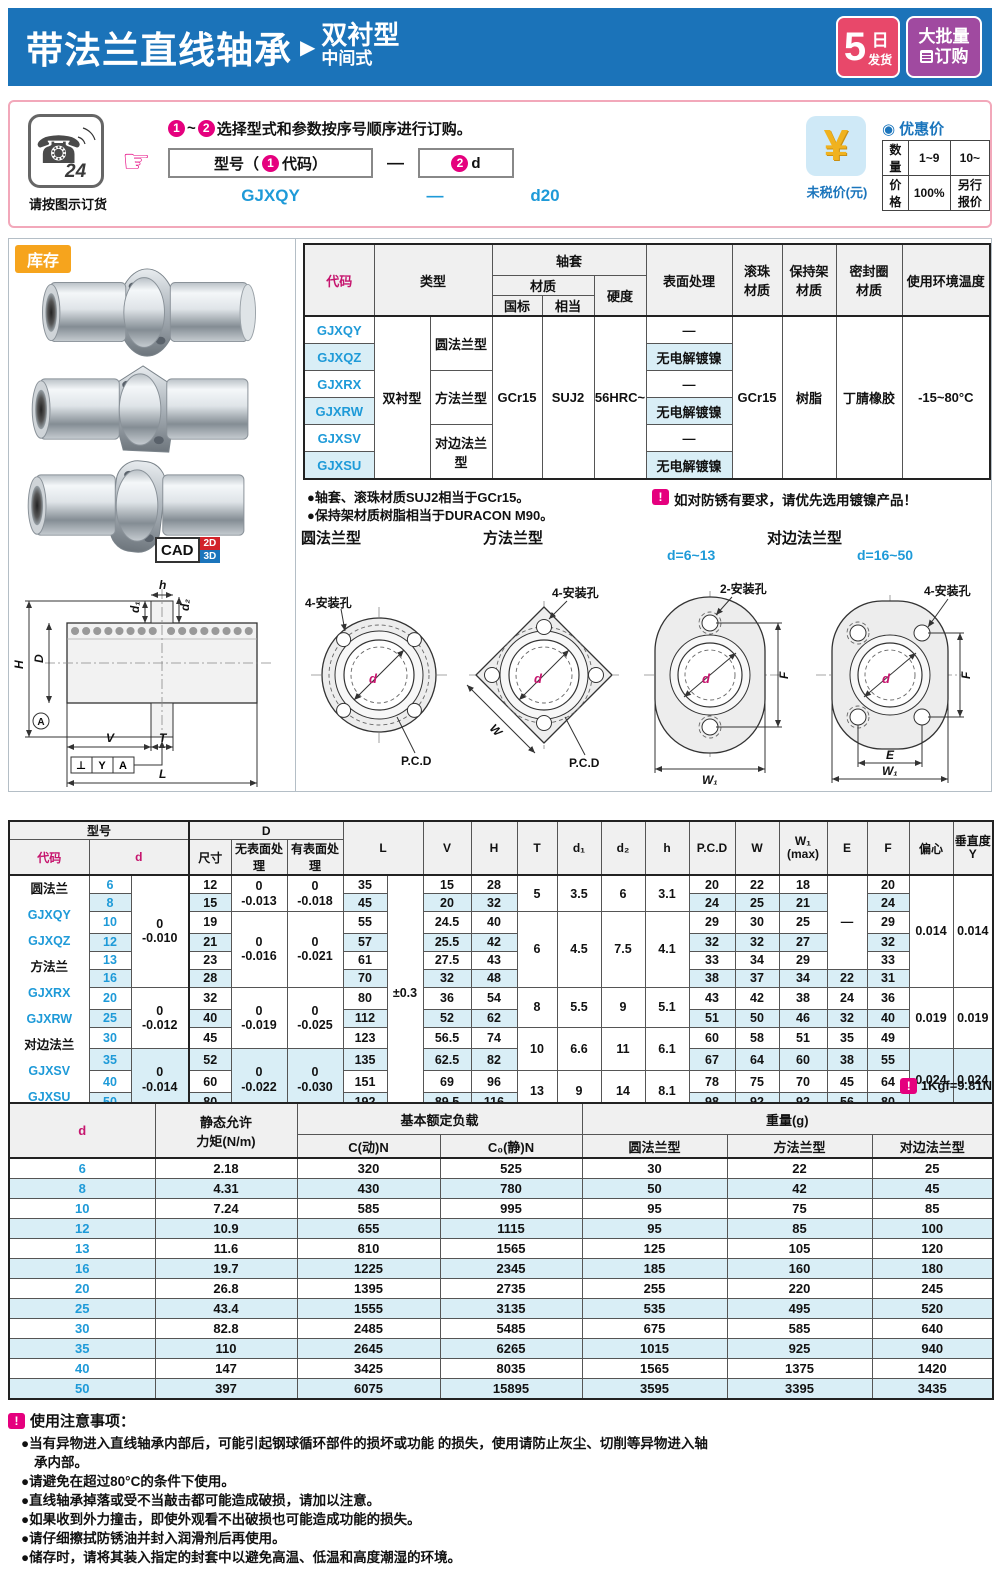 This screenshot has height=1584, width=1000. I want to click on table-row: 6 2.18 320 525 30 22 25, so click(501, 1168).